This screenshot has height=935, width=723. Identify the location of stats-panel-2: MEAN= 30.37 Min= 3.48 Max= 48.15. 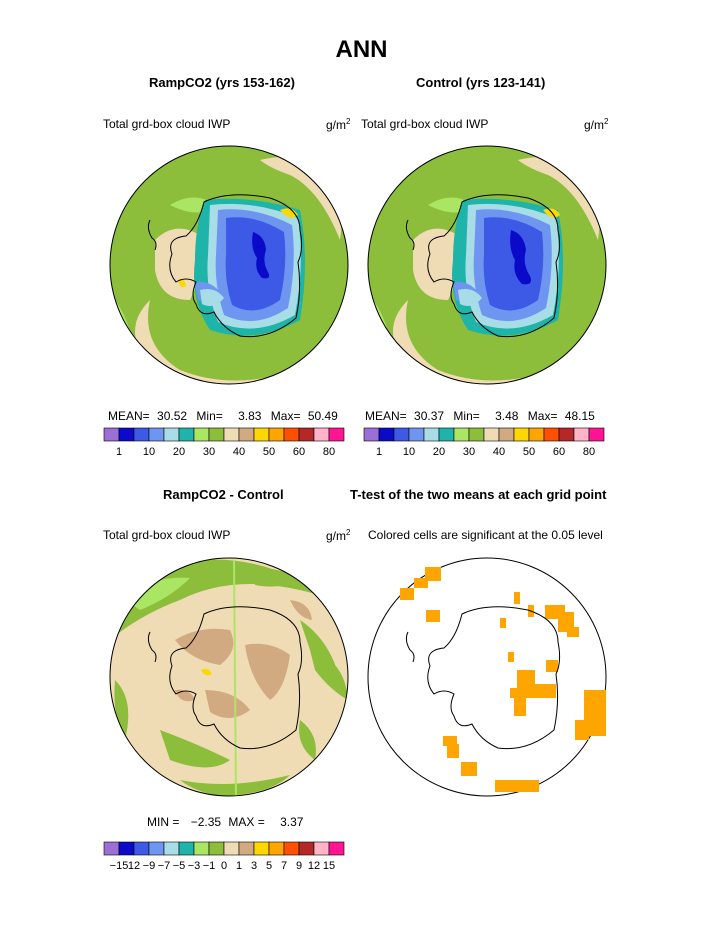
(480, 416).